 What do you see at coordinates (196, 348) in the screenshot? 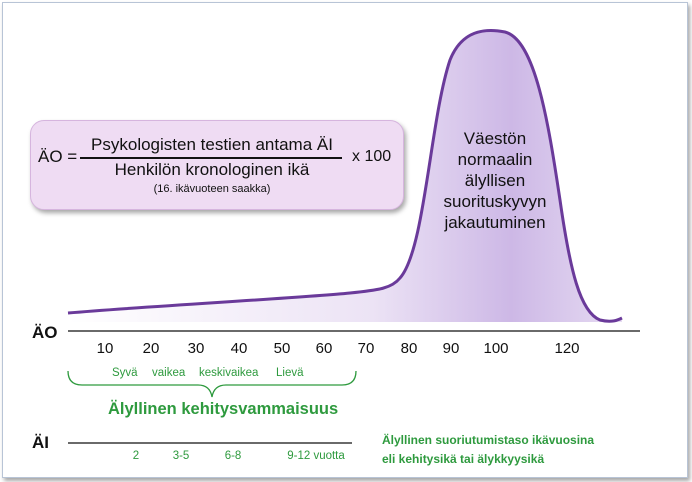
I see `ao-tick-label: 30` at bounding box center [196, 348].